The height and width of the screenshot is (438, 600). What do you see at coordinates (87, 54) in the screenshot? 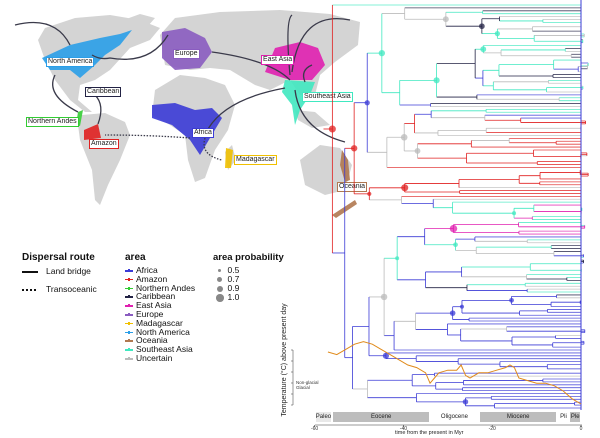
I see `region-north-america` at bounding box center [87, 54].